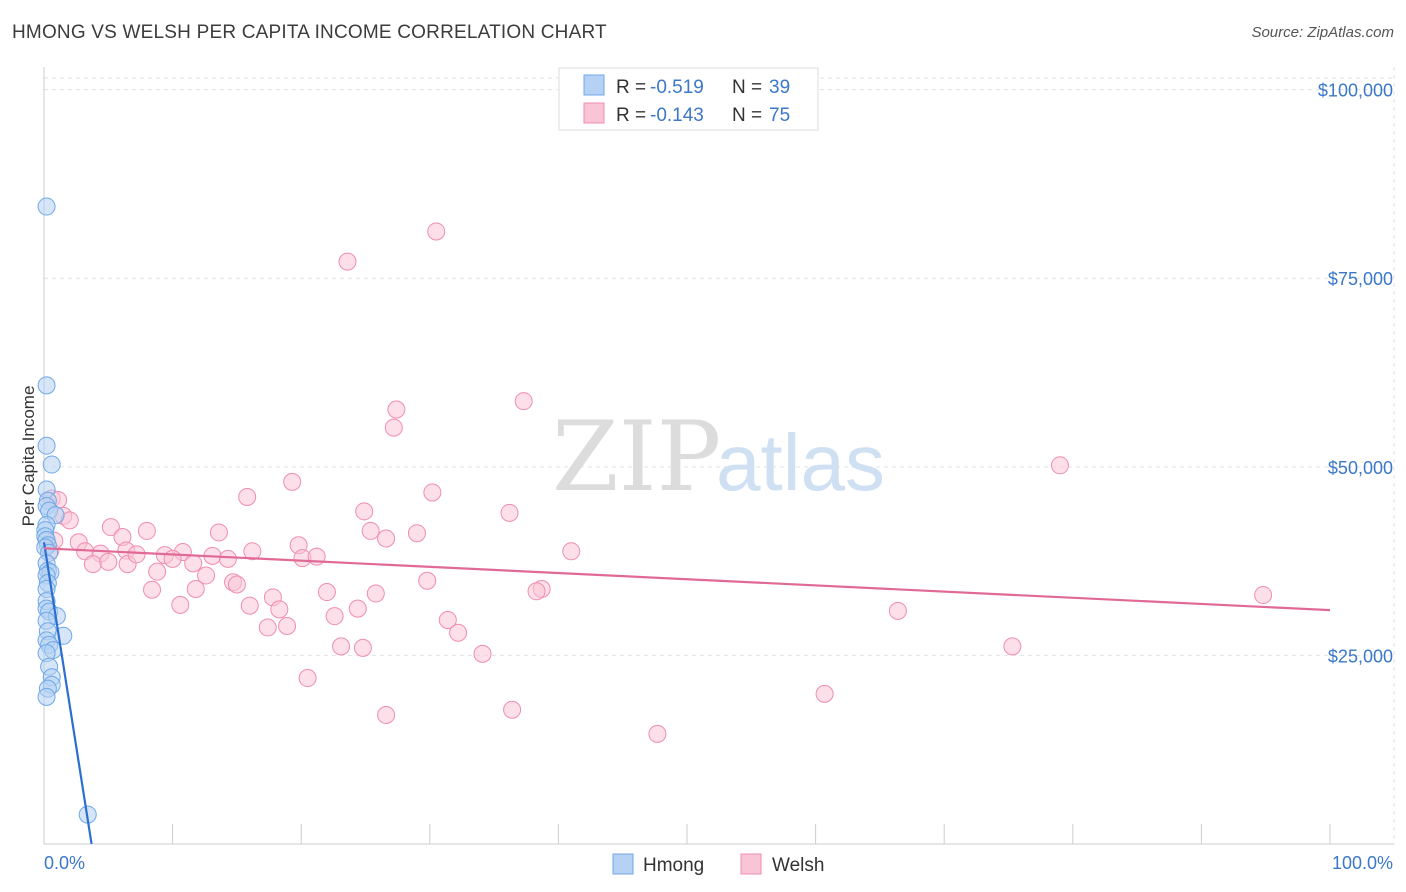  Describe the element at coordinates (1355, 91) in the screenshot. I see `y-tick-label: $100,000` at that location.